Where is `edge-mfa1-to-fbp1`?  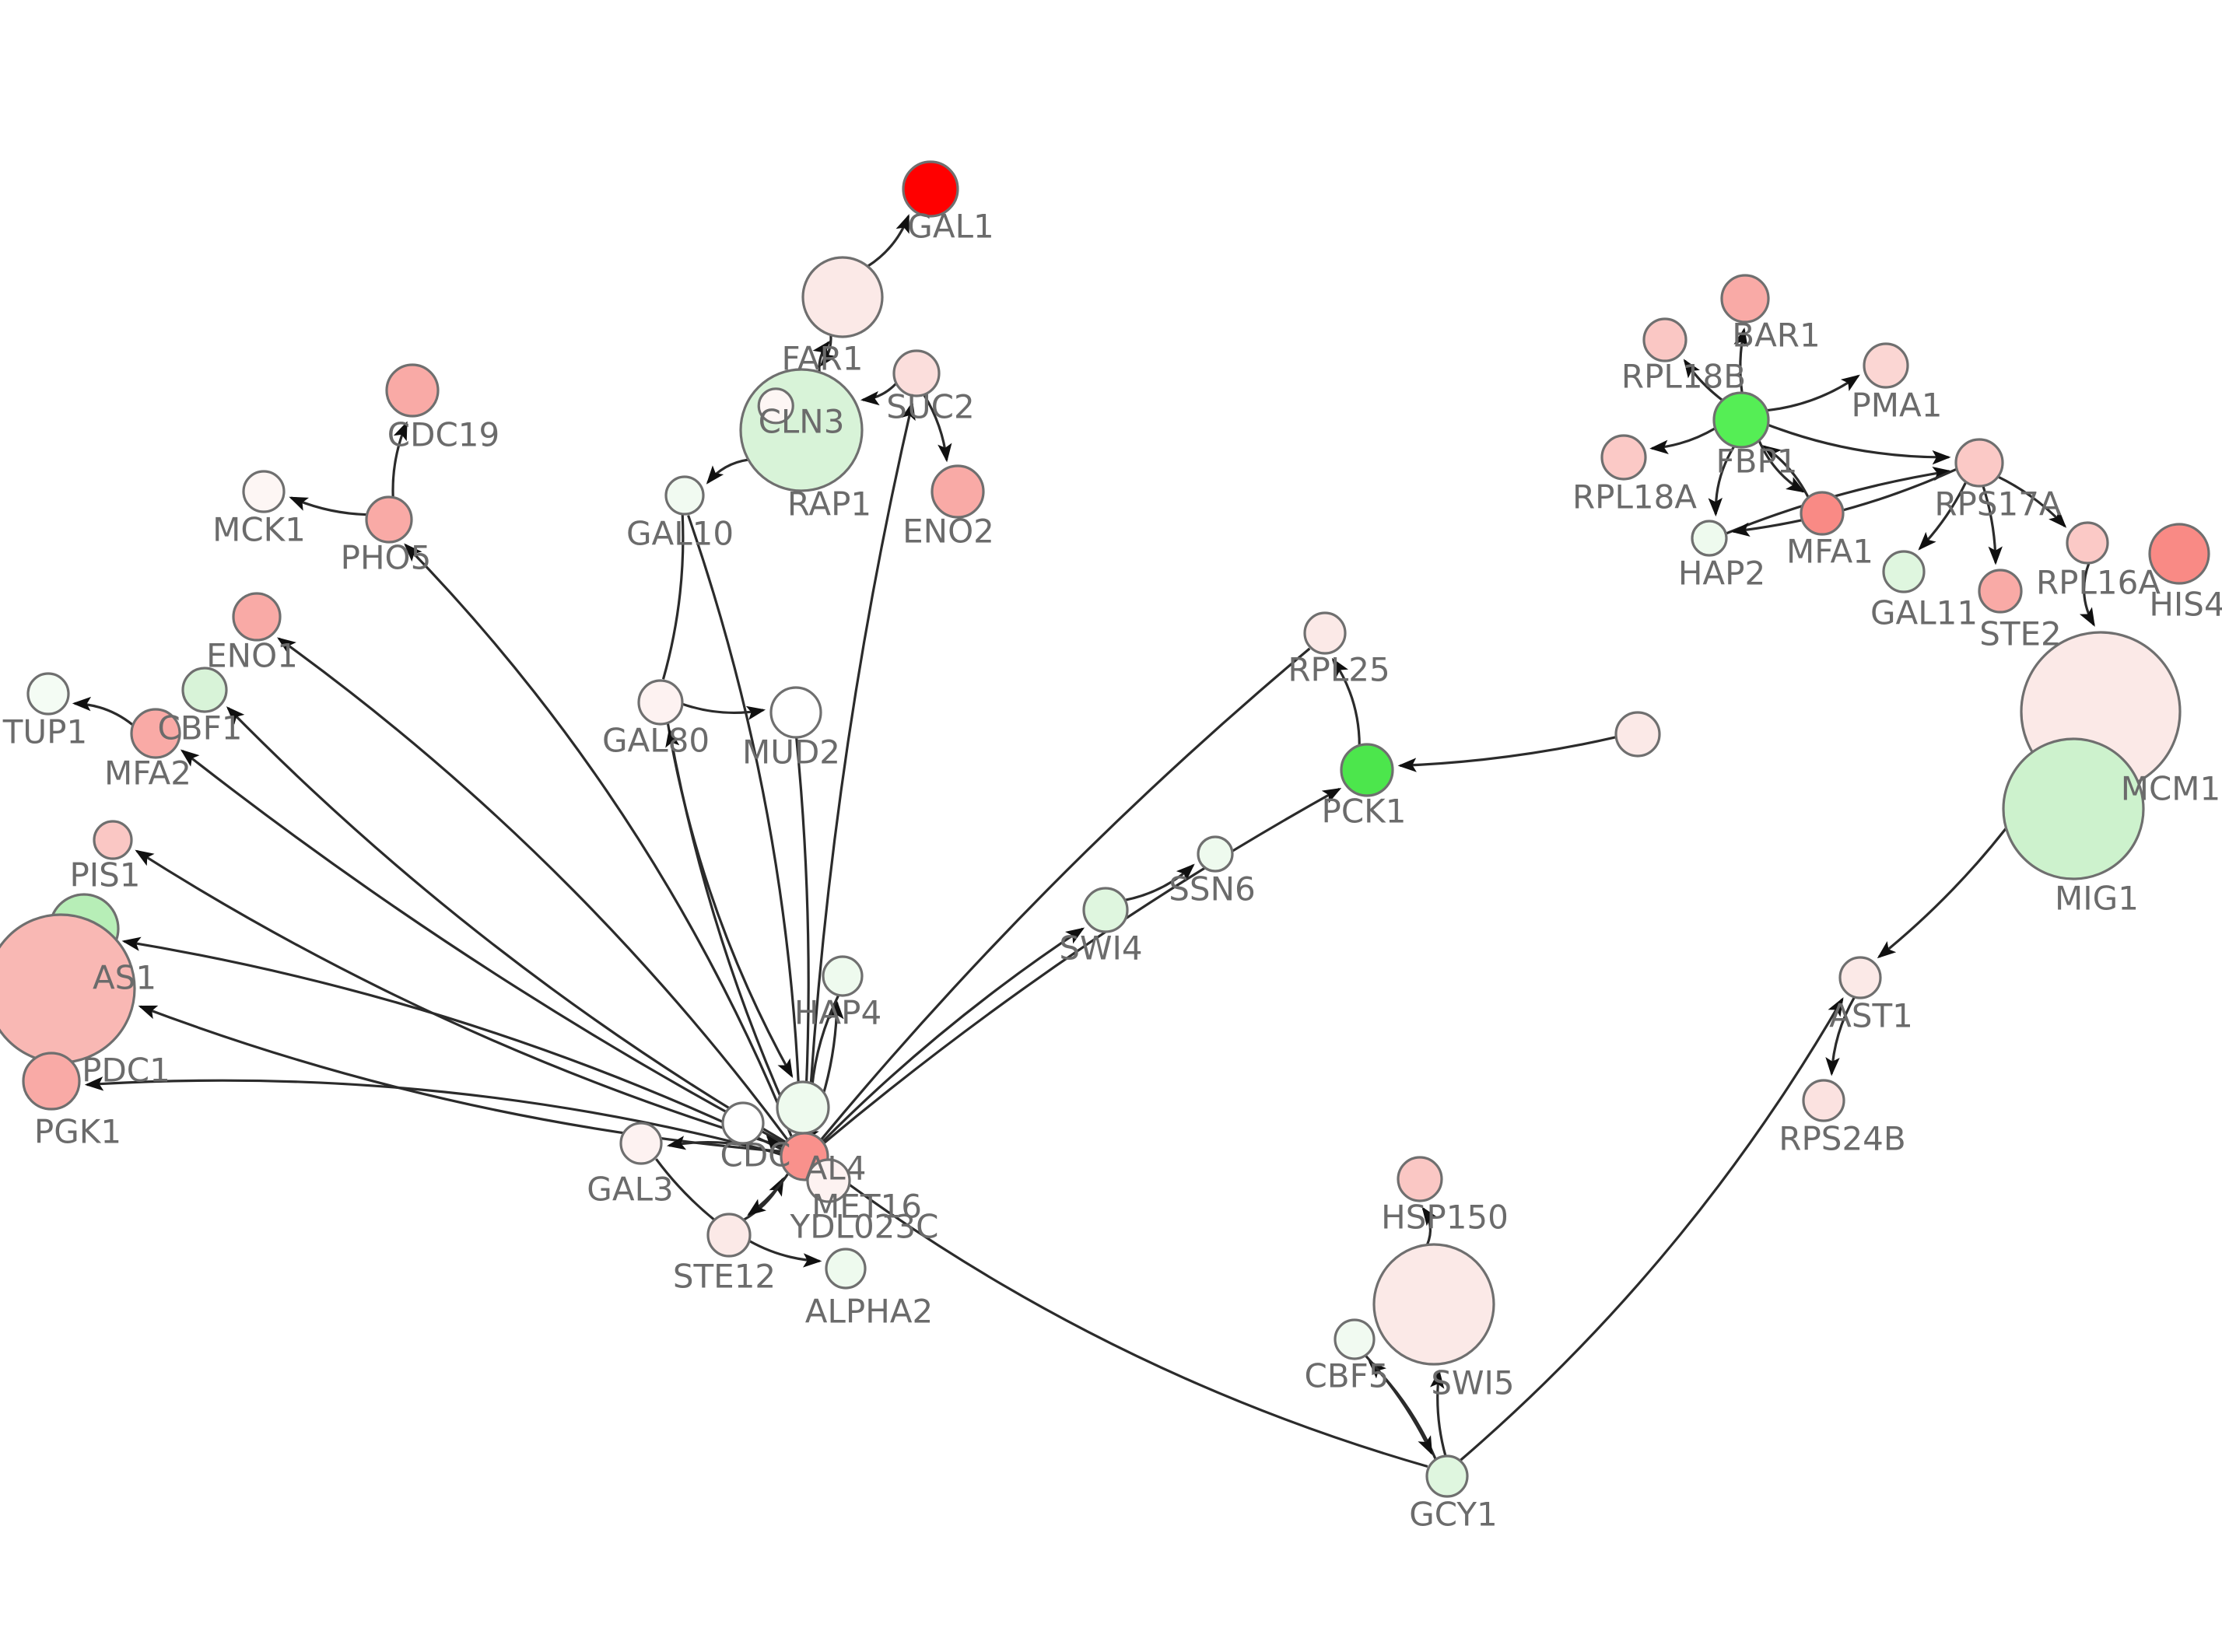
edge-mfa1-to-fbp1 is located at coordinates (1786, 472).